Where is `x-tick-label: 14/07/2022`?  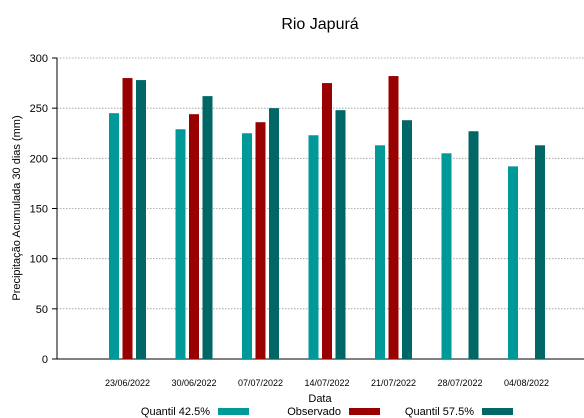
x-tick-label: 14/07/2022 is located at coordinates (326, 383).